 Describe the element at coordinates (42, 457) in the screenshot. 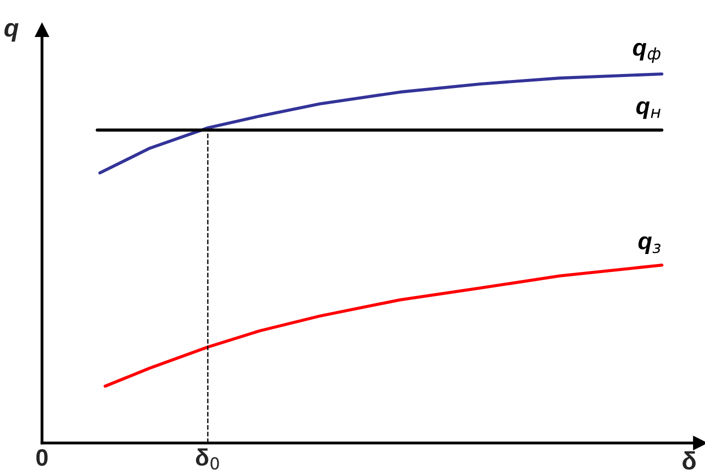

I see `x-tick-label: 0` at that location.